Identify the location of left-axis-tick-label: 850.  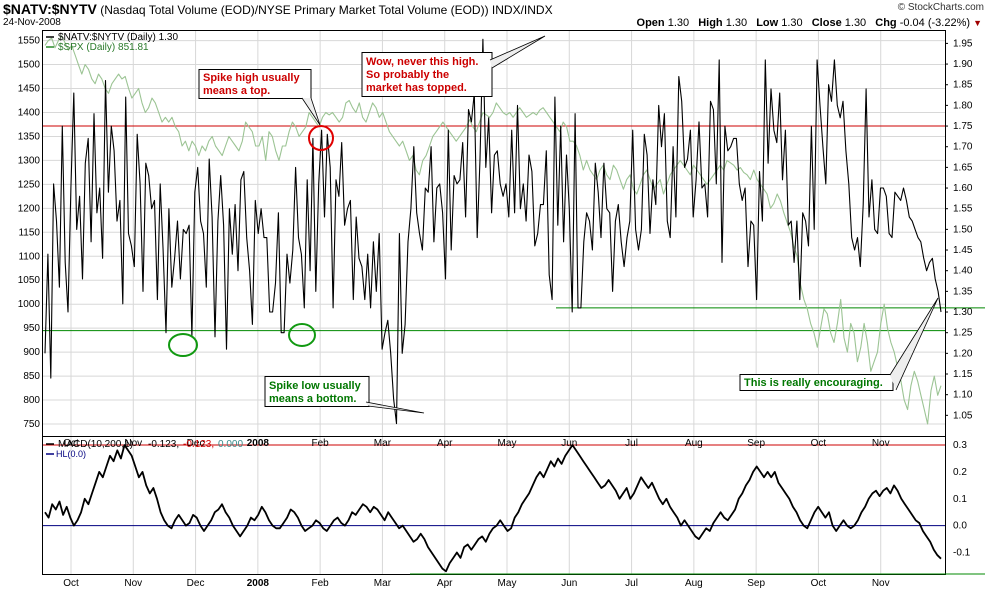
(31, 376).